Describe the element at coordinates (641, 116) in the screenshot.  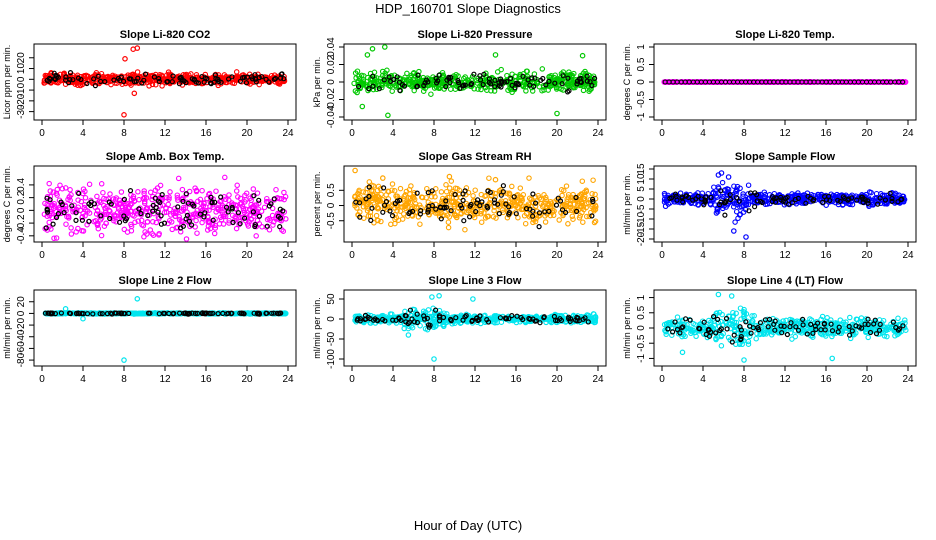
I see `y-tick-label: -1` at that location.